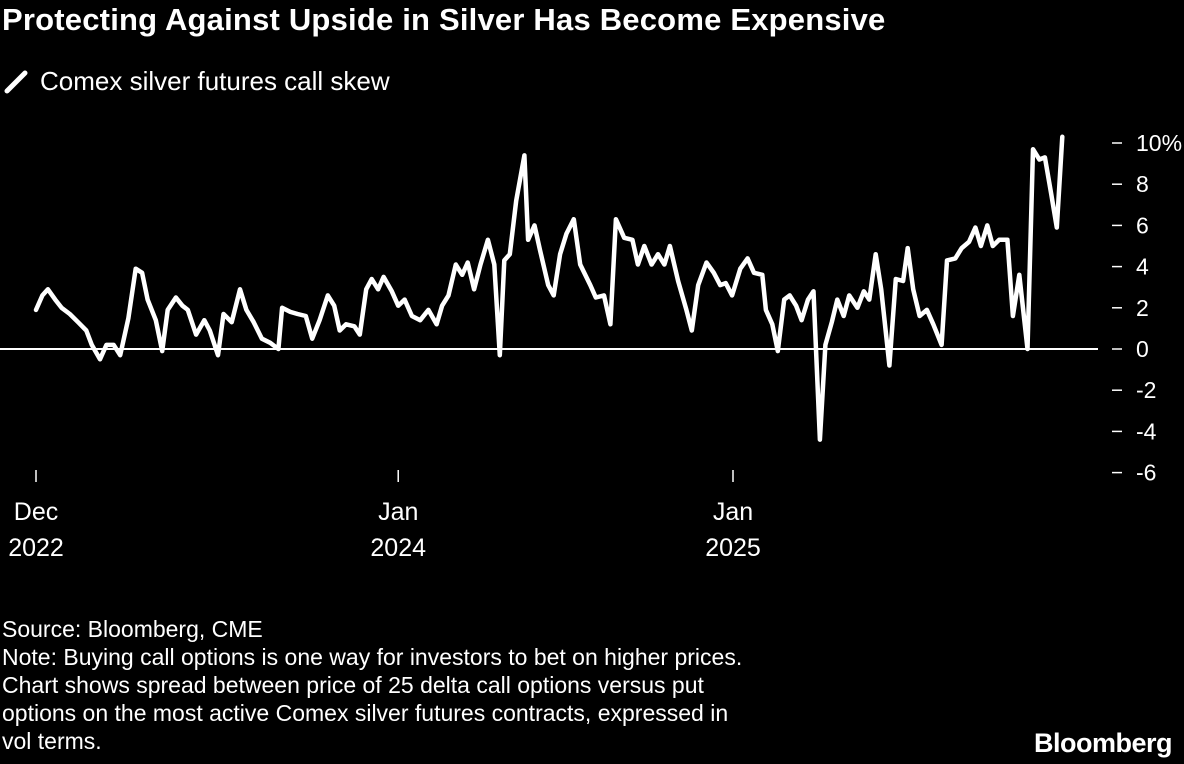 The height and width of the screenshot is (764, 1184). What do you see at coordinates (1159, 143) in the screenshot?
I see `y-tick-label: 10%` at bounding box center [1159, 143].